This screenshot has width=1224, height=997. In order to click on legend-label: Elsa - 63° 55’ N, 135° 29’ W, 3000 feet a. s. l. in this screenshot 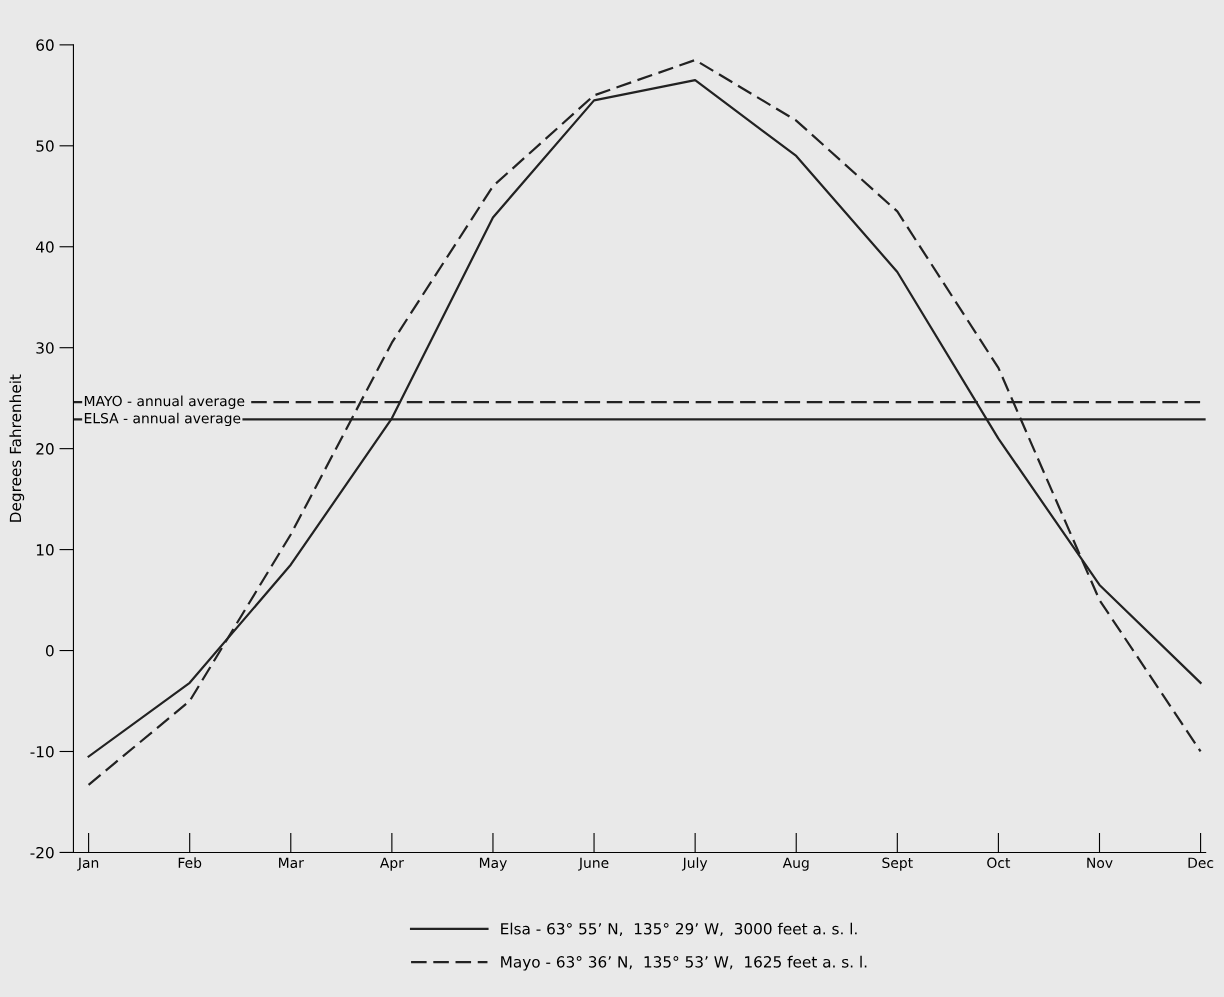, I will do `click(679, 929)`.